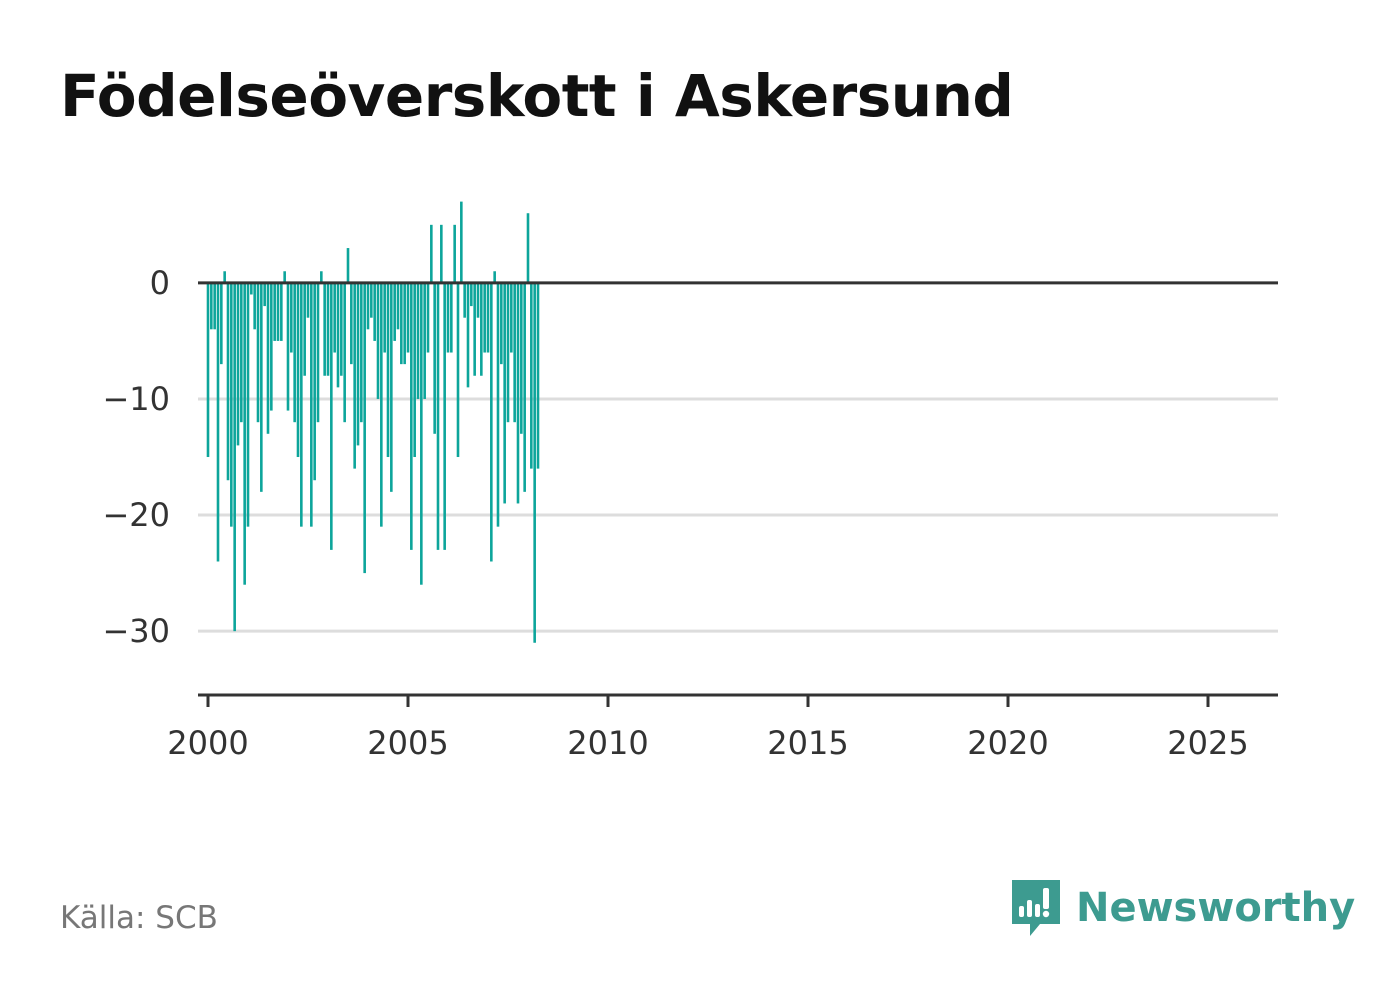 The height and width of the screenshot is (999, 1382). Describe the element at coordinates (136, 457) in the screenshot. I see `y-axis-labels: 0 −10 −20 −30` at that location.